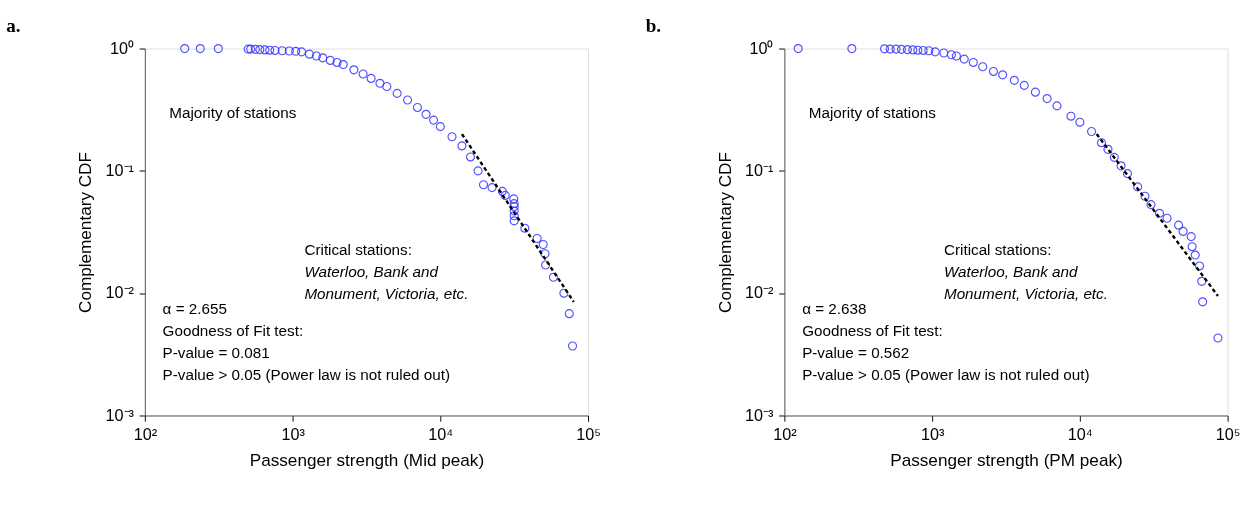  What do you see at coordinates (13, 26) in the screenshot?
I see `chart-title: a.` at bounding box center [13, 26].